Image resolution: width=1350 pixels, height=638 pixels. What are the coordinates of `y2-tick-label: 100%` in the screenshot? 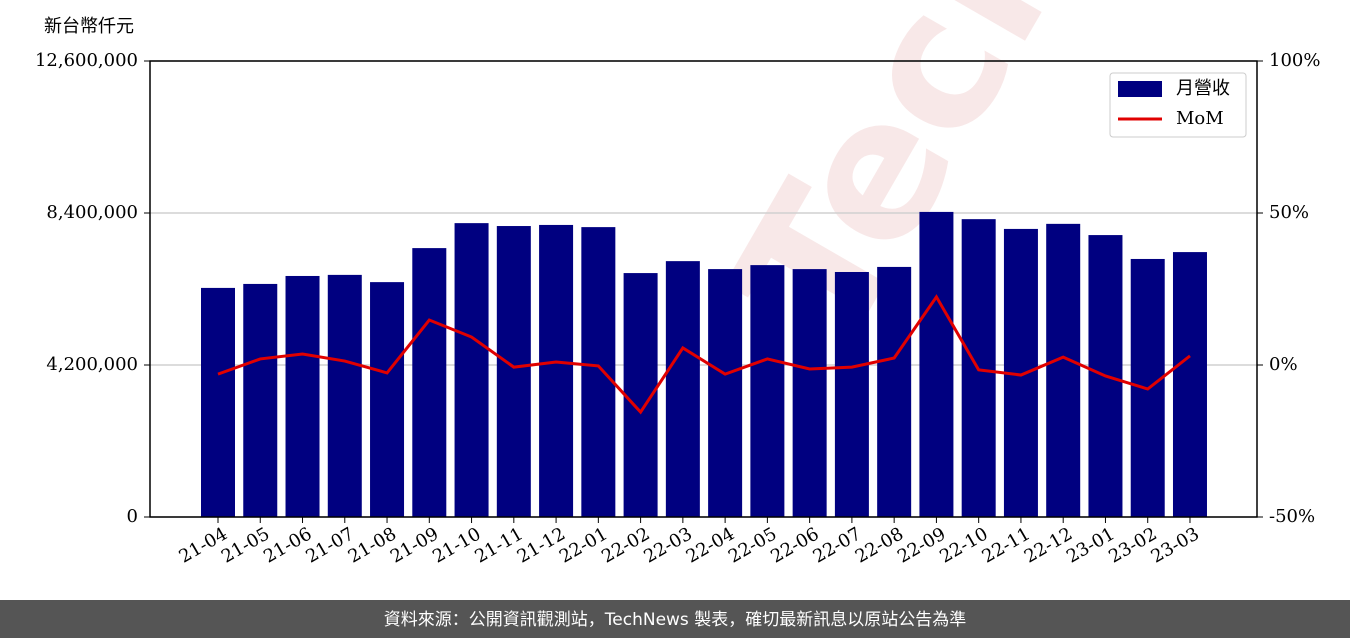 It's located at (1294, 60).